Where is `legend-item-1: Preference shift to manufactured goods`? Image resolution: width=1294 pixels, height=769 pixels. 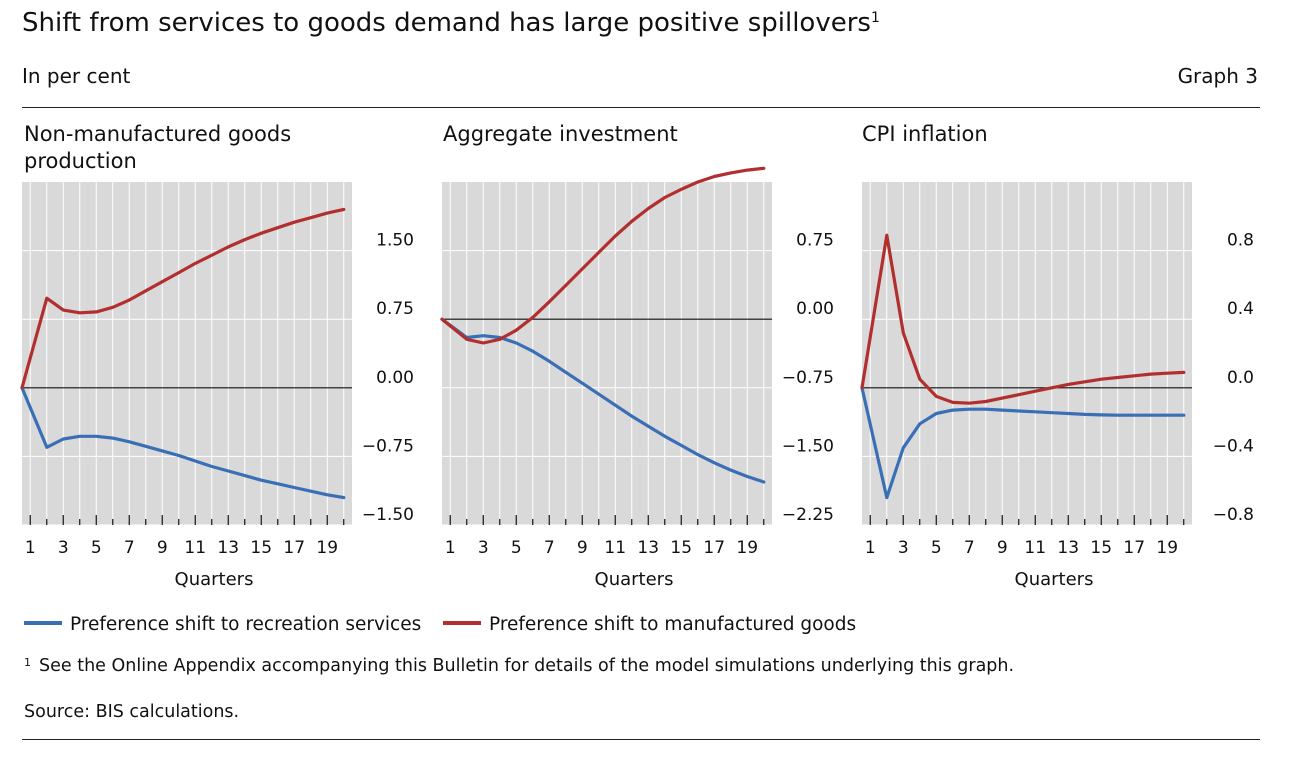 legend-item-1: Preference shift to manufactured goods is located at coordinates (649, 624).